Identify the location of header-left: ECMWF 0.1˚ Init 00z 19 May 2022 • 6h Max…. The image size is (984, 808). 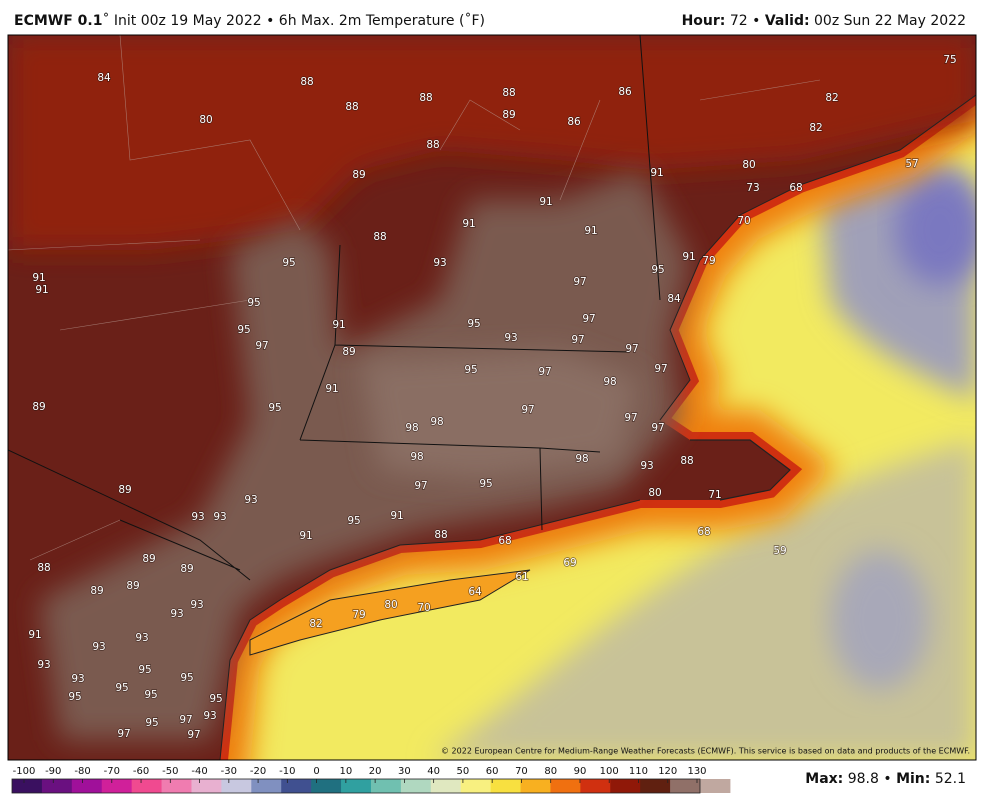
(249, 20).